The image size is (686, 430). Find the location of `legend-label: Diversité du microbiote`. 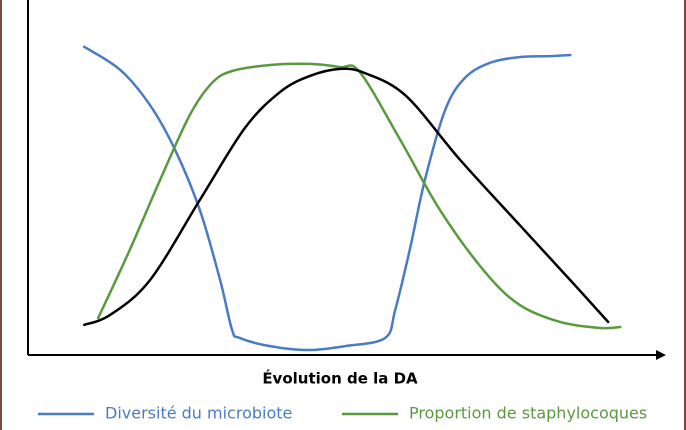

legend-label: Diversité du microbiote is located at coordinates (198, 413).